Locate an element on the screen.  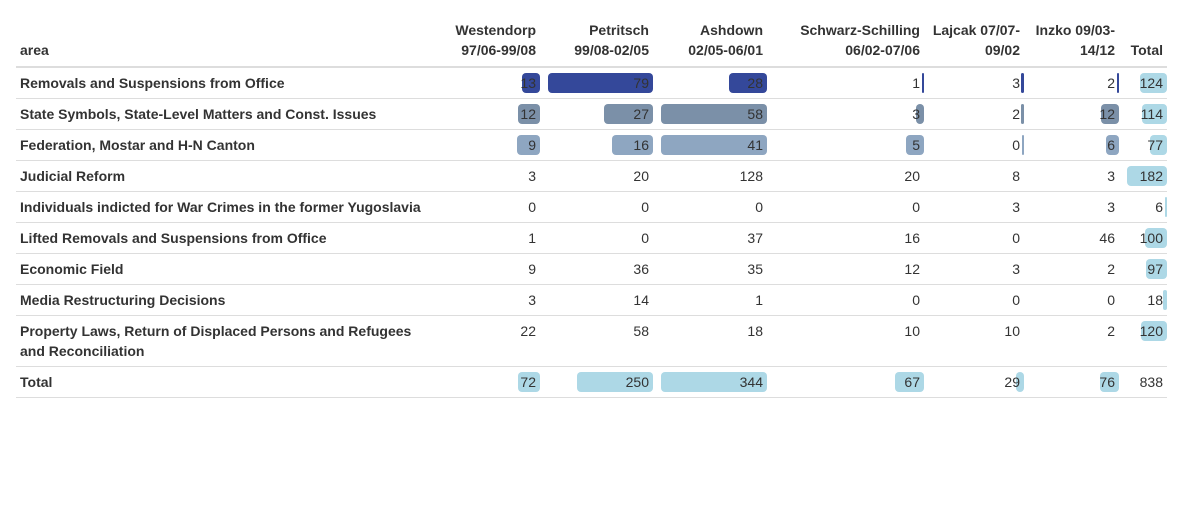
cell-value: 36 is located at coordinates (641, 269).